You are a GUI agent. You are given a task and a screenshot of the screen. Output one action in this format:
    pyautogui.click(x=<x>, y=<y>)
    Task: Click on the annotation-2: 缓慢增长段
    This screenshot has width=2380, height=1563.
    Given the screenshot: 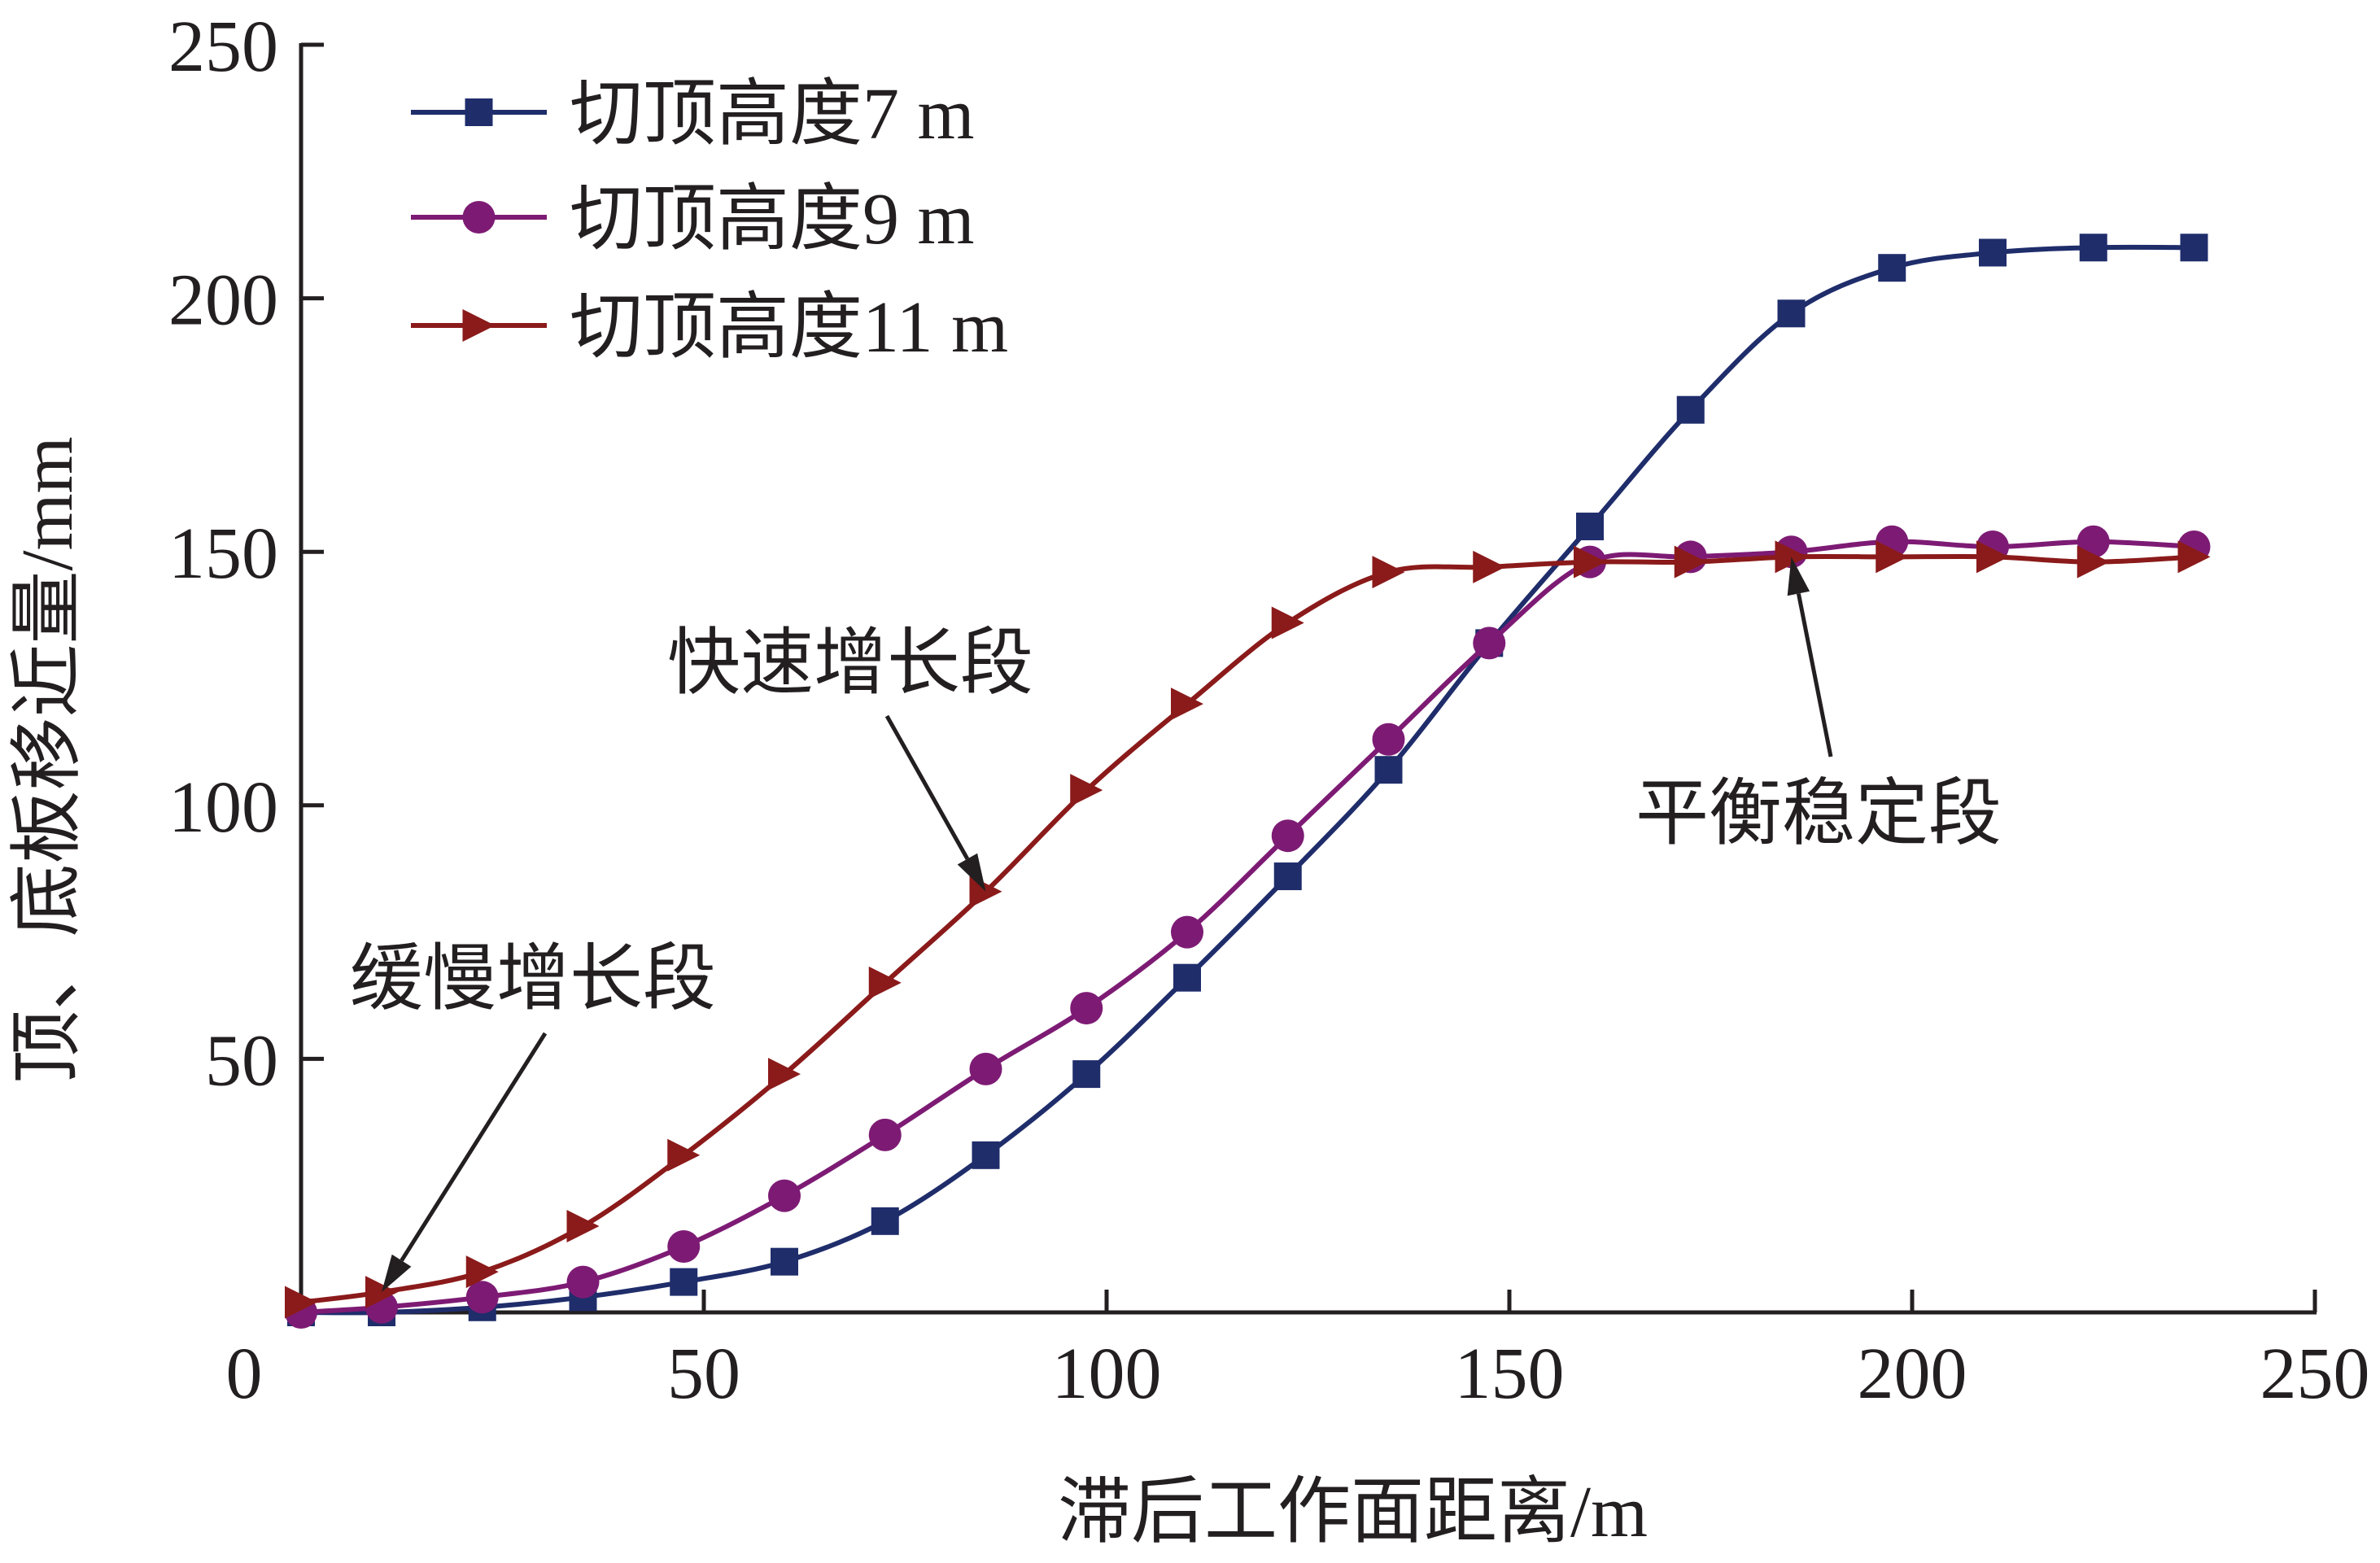 What is the action you would take?
    pyautogui.click(x=533, y=1116)
    